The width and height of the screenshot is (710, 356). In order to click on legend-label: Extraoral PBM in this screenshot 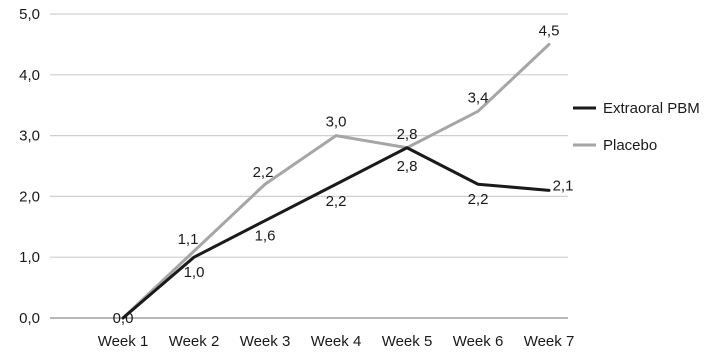, I will do `click(651, 108)`.